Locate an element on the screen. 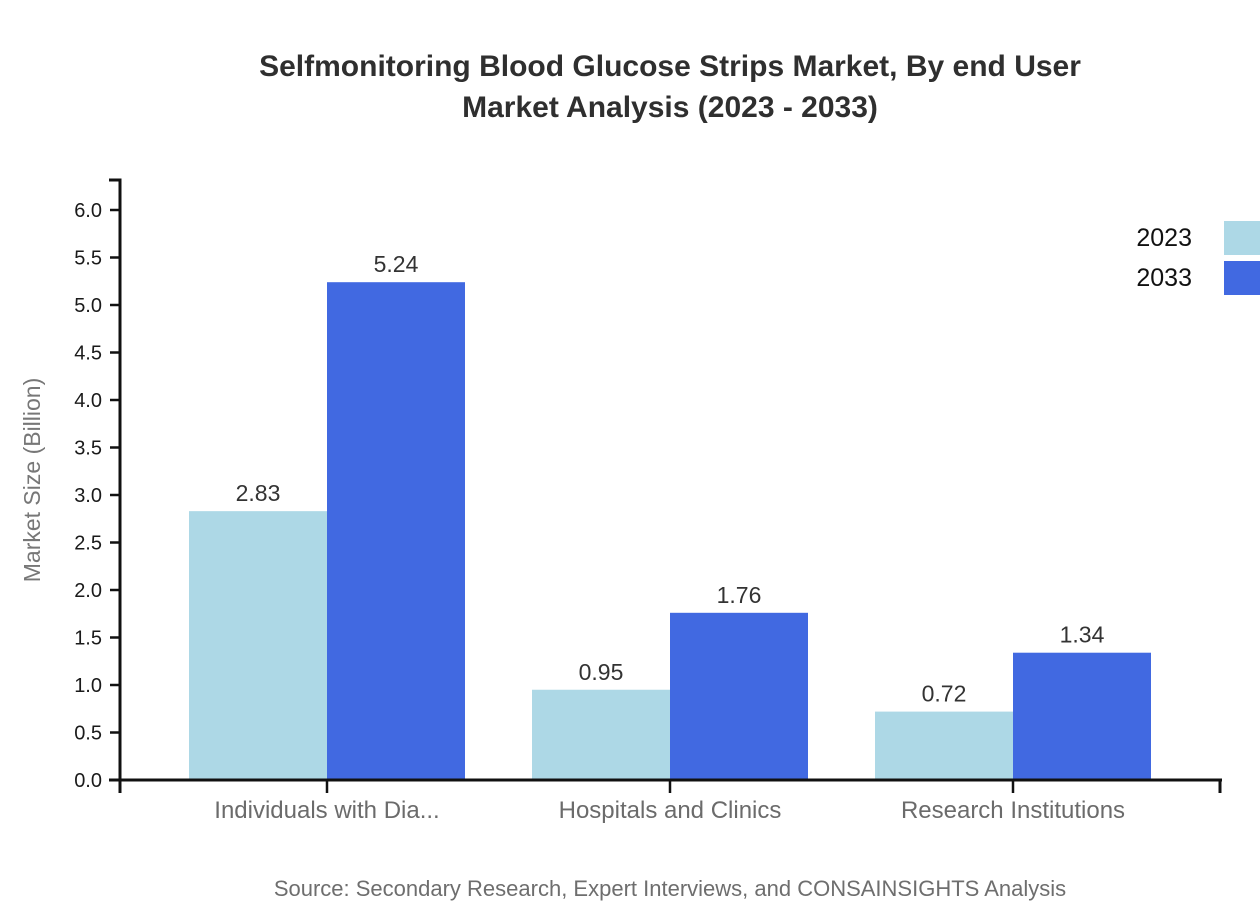 The image size is (1260, 920). value-label-2023-2: 0.95 is located at coordinates (601, 672).